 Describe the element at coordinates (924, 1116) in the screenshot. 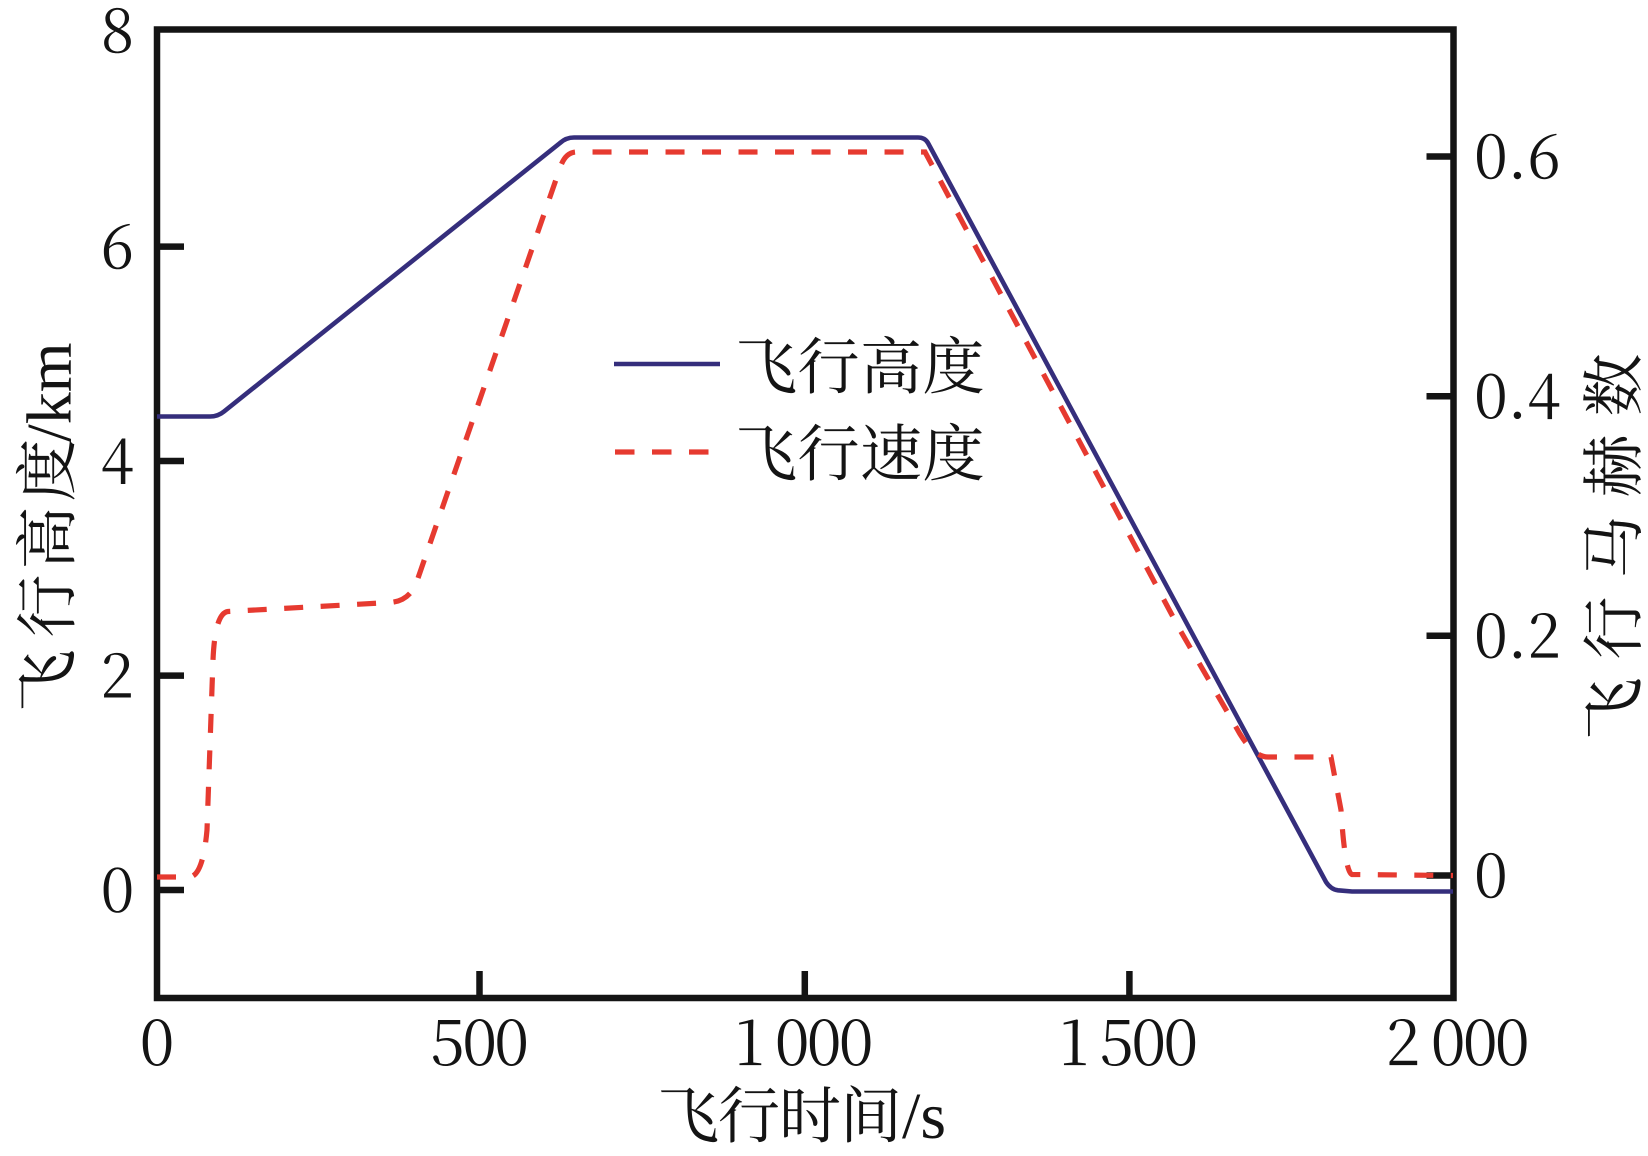

I see `svg-text: /s` at that location.